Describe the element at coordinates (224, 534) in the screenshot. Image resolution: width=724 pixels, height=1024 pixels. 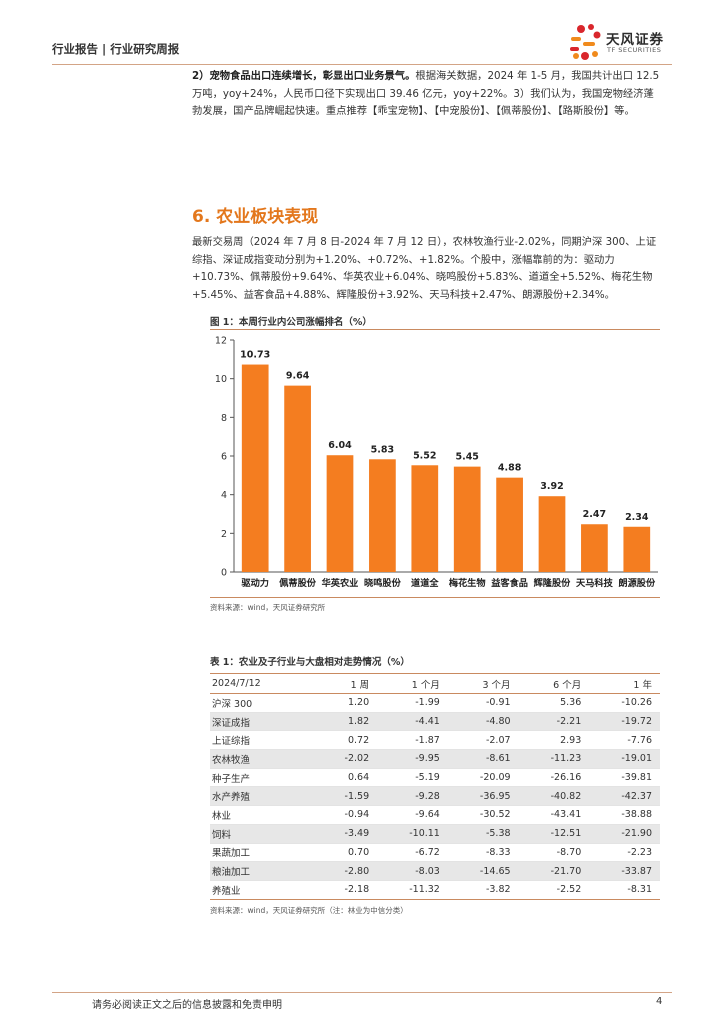
I see `y-tick-label: 2` at that location.